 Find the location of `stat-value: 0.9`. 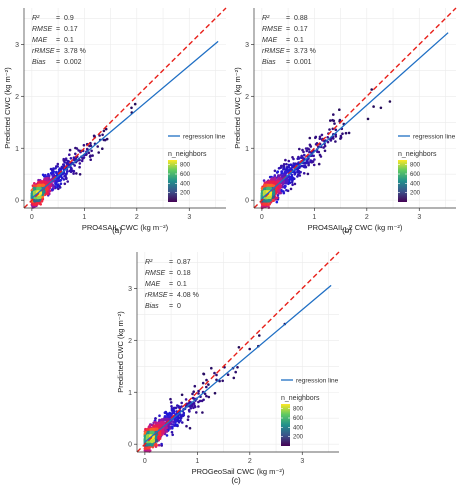

stat-value: 0.9 is located at coordinates (69, 18).